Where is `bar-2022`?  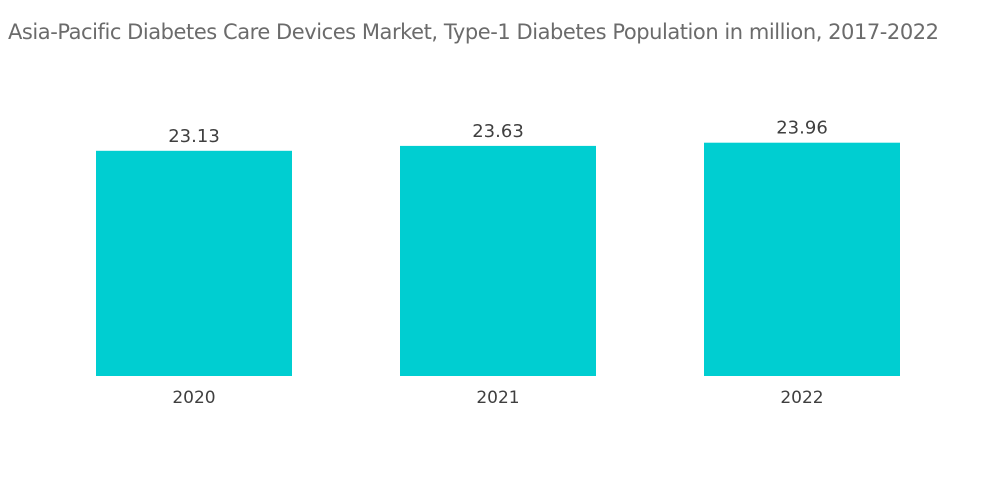 bar-2022 is located at coordinates (802, 259).